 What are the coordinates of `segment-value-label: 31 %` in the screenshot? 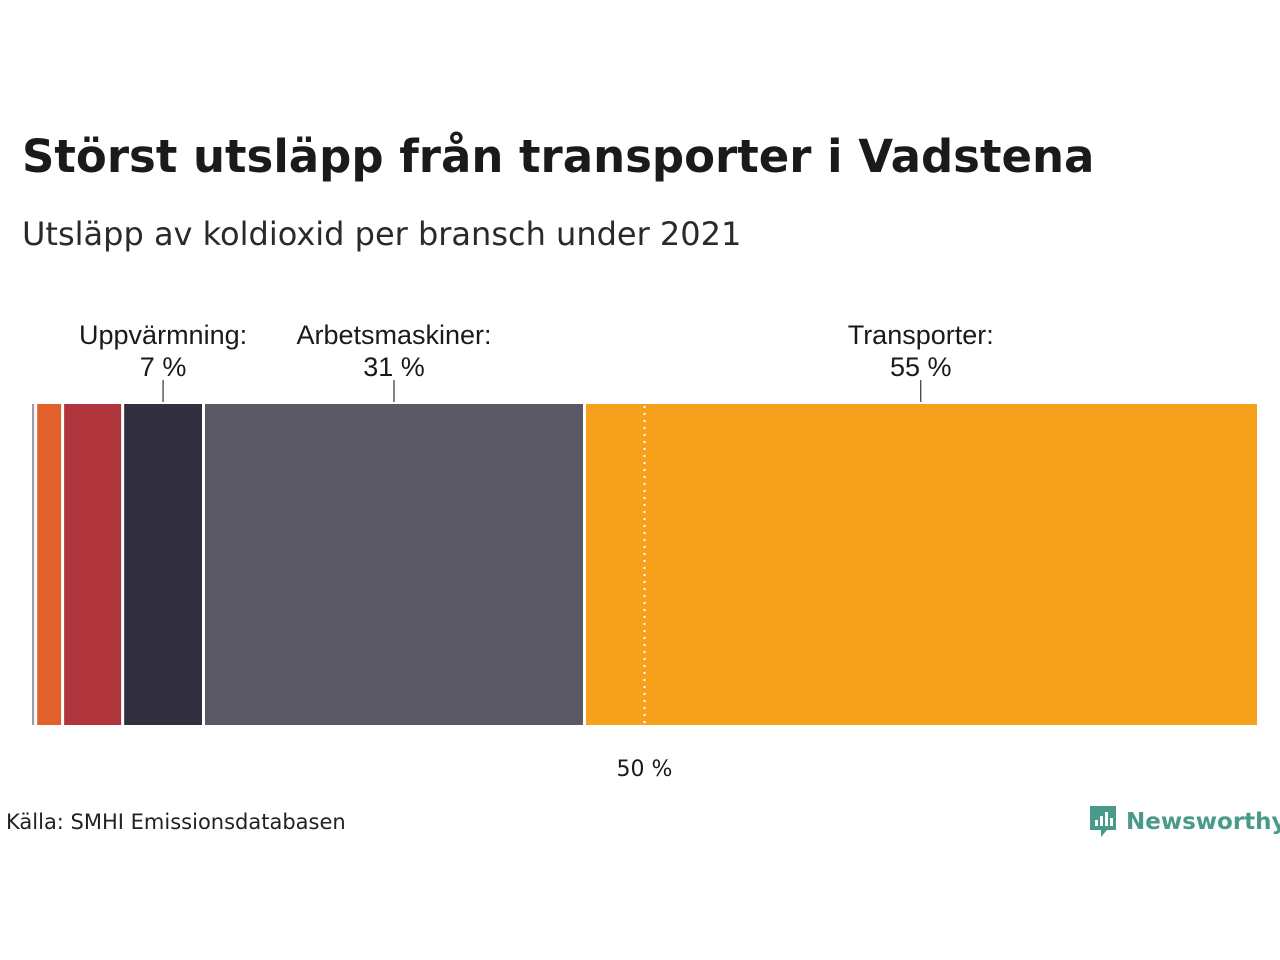 It's located at (394, 367).